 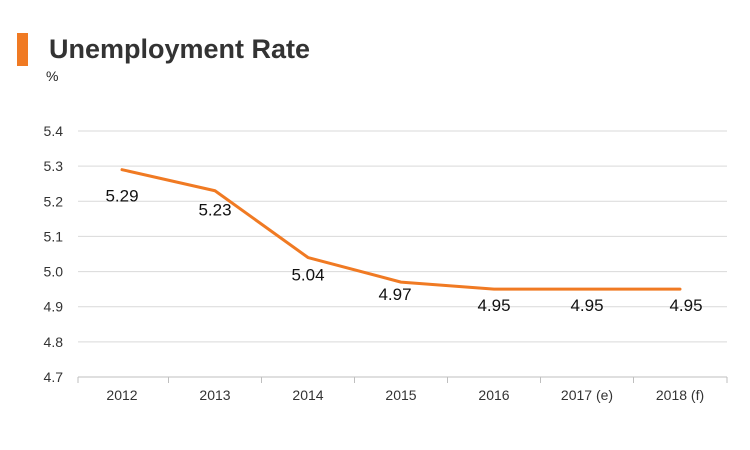 What do you see at coordinates (307, 395) in the screenshot?
I see `x-tick-label: 2014` at bounding box center [307, 395].